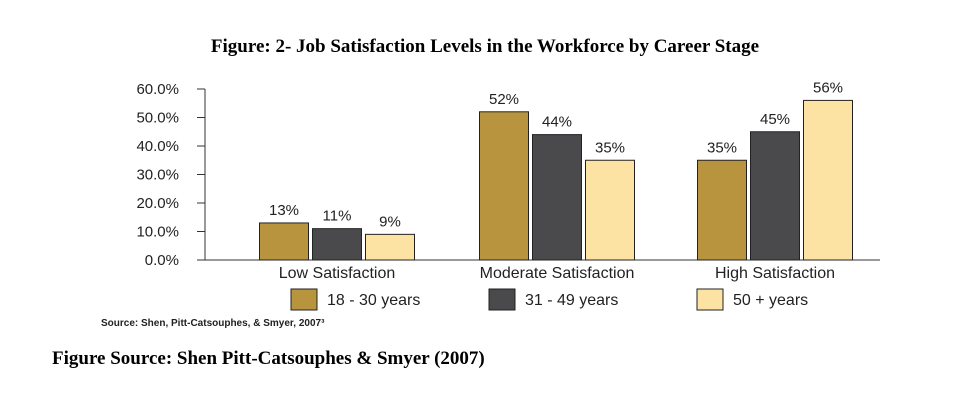 This screenshot has height=414, width=970. I want to click on category-label: Moderate Satisfaction, so click(557, 273).